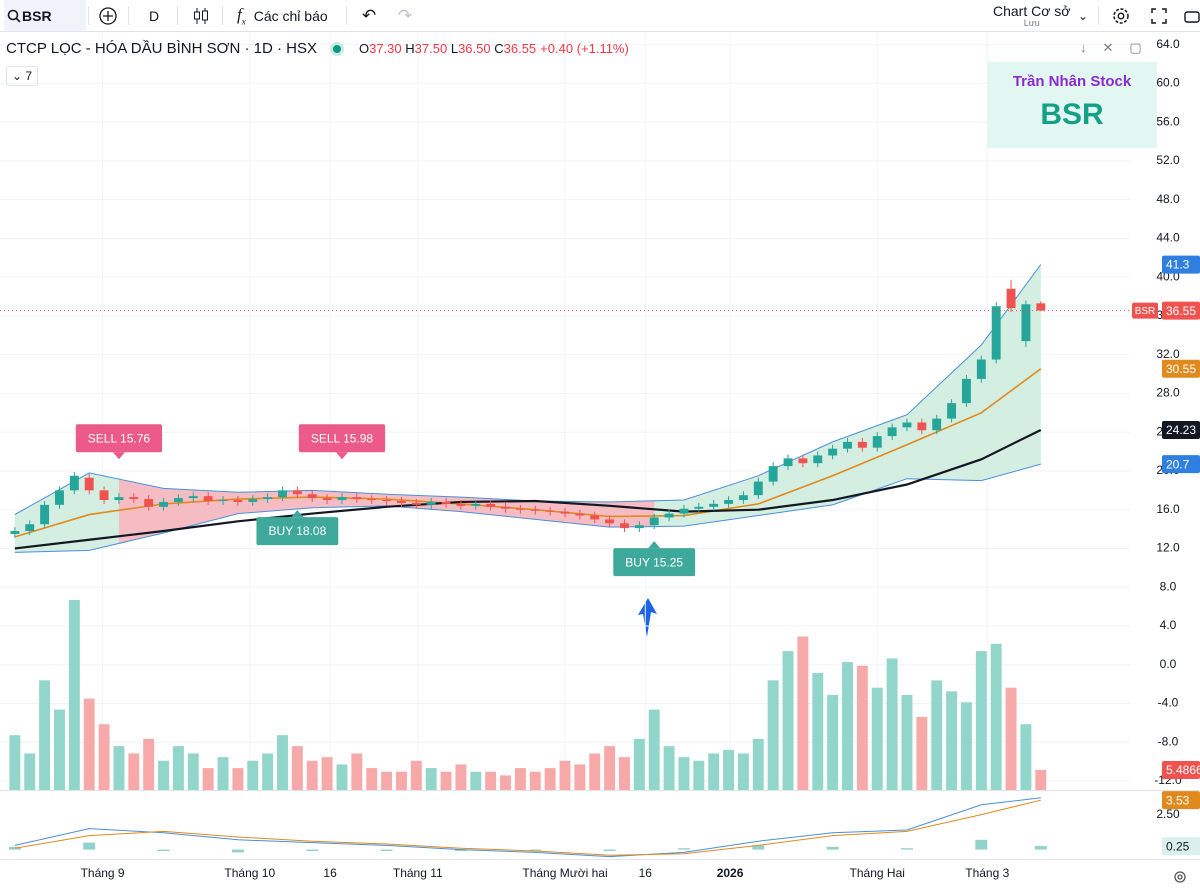 The image size is (1200, 893). Describe the element at coordinates (527, 508) in the screenshot. I see `band-lower` at that location.